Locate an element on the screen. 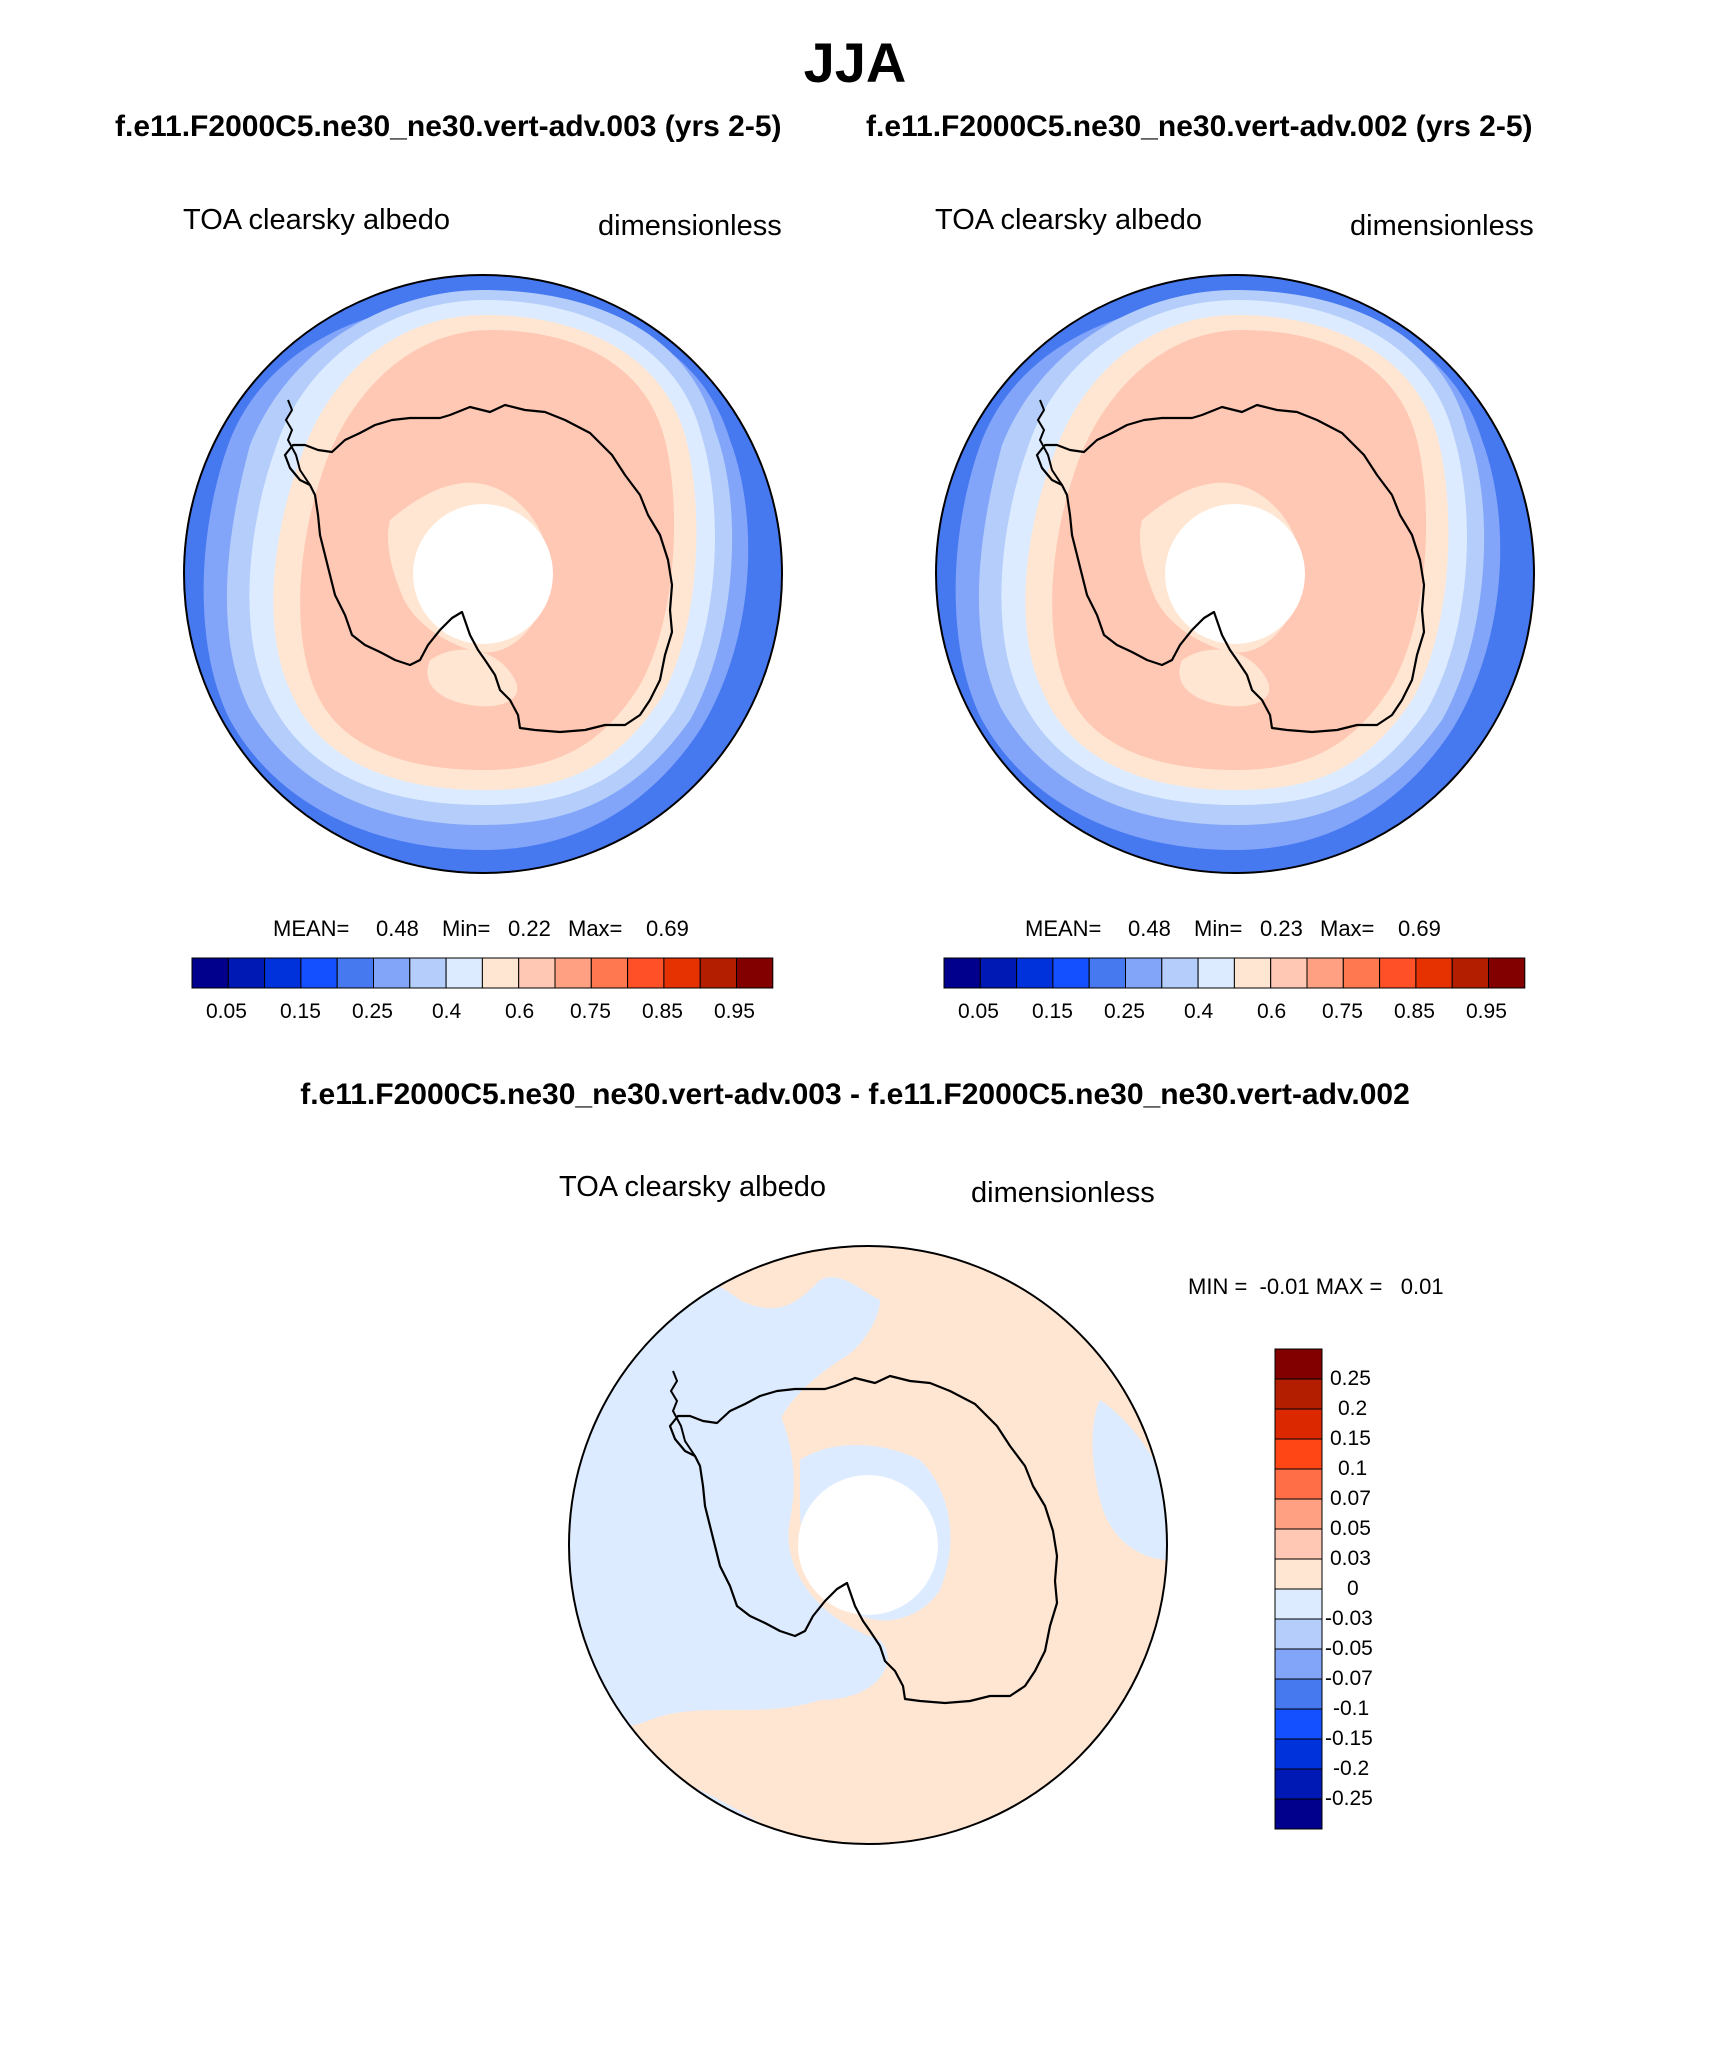 The width and height of the screenshot is (1710, 2061). diff-tick-label: -0.15 is located at coordinates (1349, 1738).